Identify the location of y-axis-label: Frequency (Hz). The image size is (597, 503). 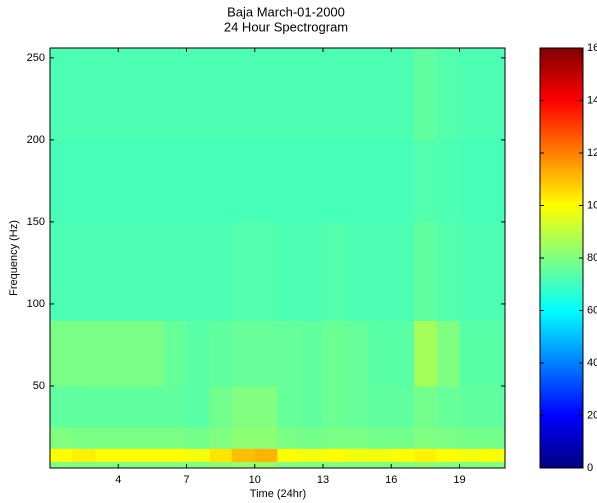
(14, 258).